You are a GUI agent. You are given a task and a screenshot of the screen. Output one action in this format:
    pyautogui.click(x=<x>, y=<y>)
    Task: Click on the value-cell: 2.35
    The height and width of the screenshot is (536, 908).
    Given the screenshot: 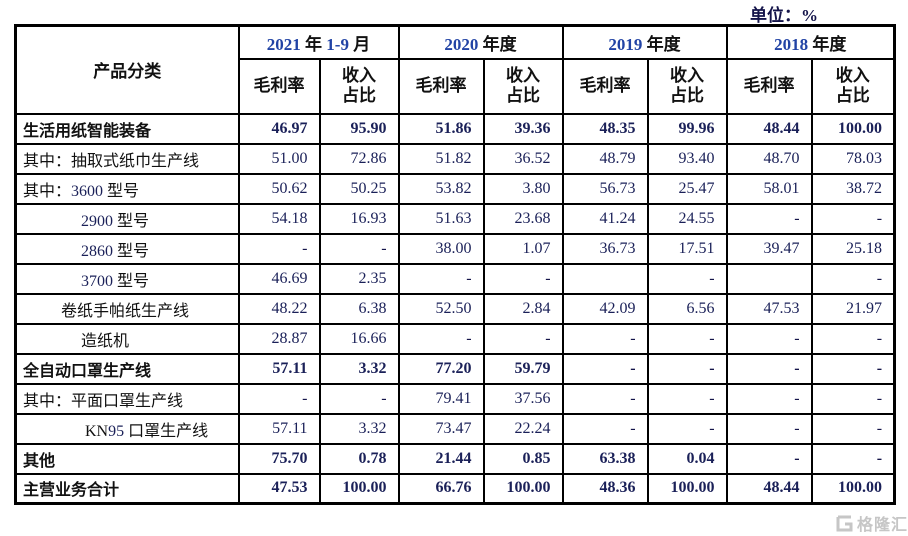 What is the action you would take?
    pyautogui.click(x=359, y=278)
    